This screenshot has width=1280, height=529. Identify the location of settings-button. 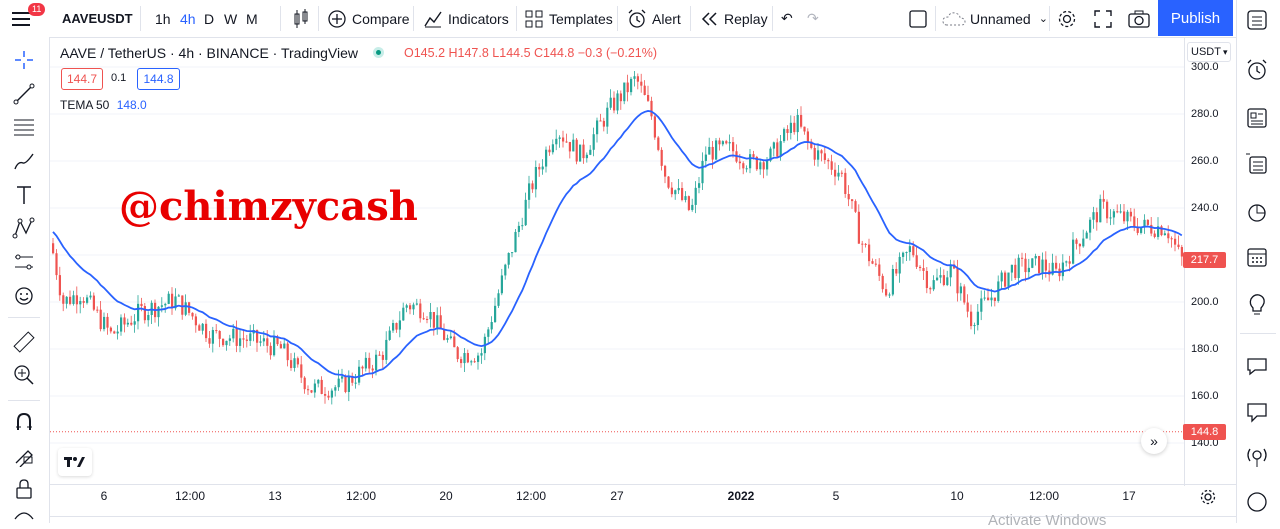
(1067, 18).